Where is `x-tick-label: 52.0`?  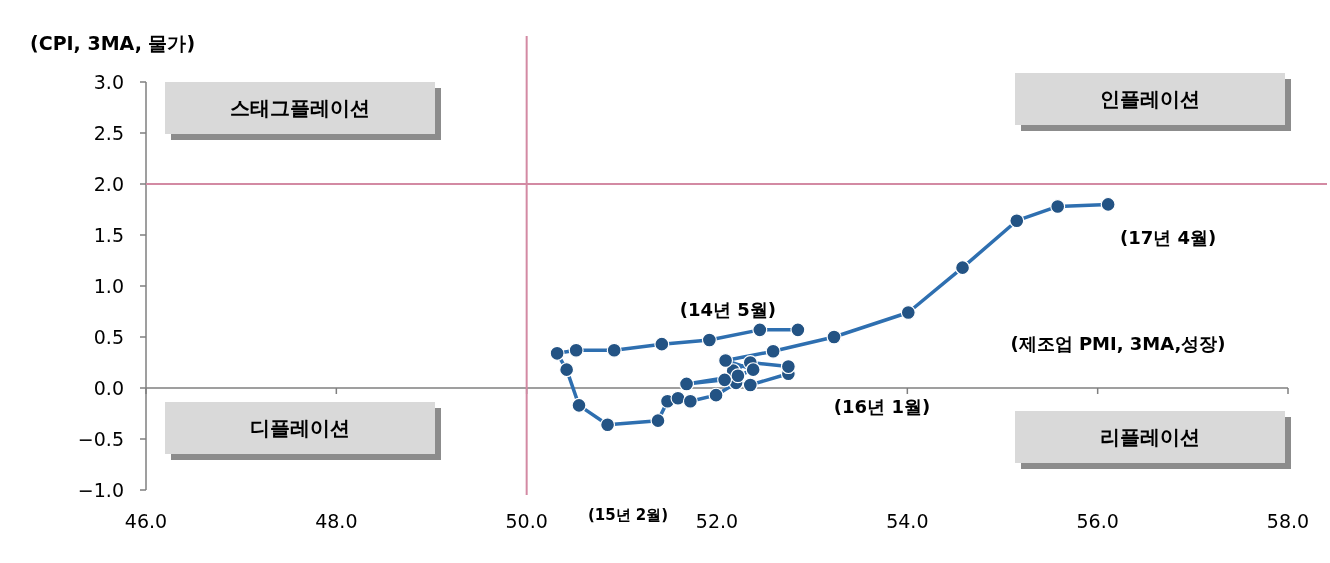
x-tick-label: 52.0 is located at coordinates (717, 521).